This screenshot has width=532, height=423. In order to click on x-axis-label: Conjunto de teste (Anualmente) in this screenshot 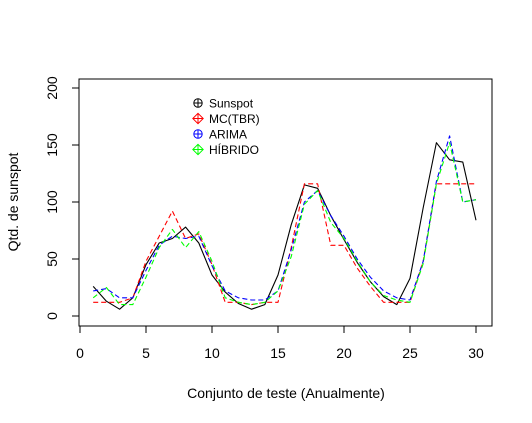, I will do `click(286, 393)`.